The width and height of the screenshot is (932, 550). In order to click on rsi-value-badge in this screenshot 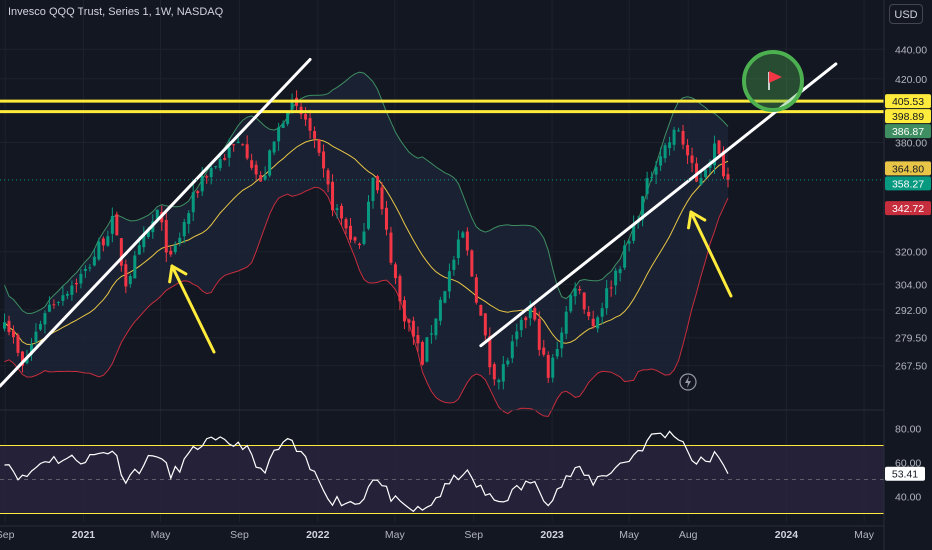, I will do `click(905, 473)`.